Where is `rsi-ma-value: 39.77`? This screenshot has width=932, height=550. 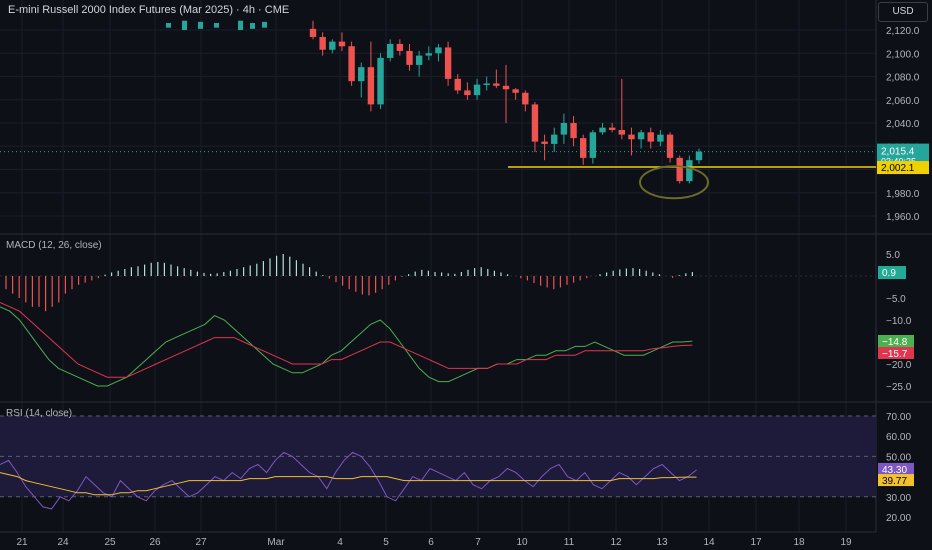
rsi-ma-value: 39.77 is located at coordinates (894, 481).